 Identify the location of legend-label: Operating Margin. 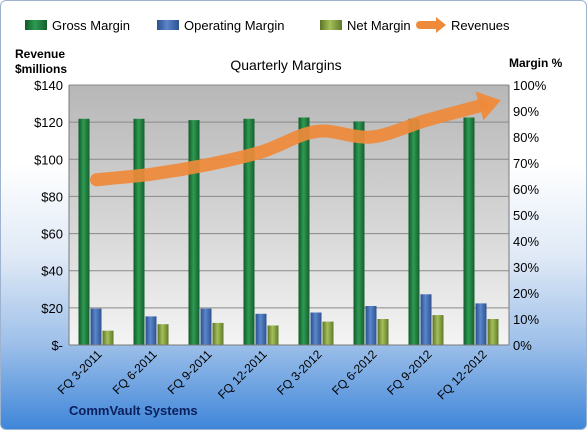
(234, 25).